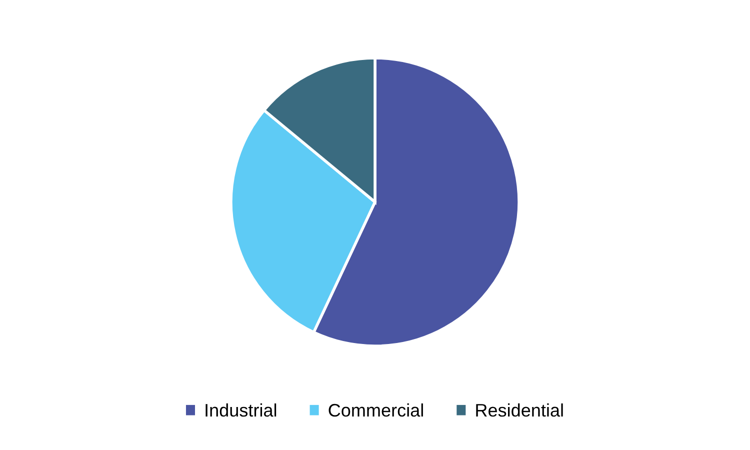  What do you see at coordinates (375, 410) in the screenshot?
I see `legend-label: Commercial` at bounding box center [375, 410].